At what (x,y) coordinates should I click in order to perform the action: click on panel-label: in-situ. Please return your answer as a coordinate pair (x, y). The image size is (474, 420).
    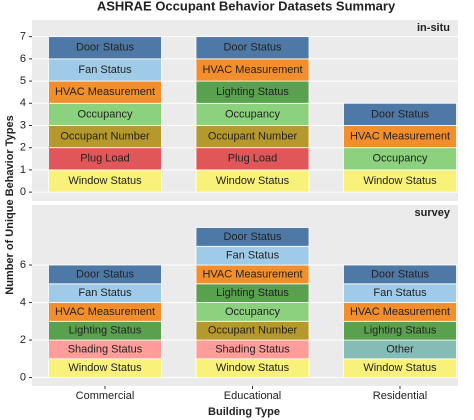
    Looking at the image, I should click on (433, 28).